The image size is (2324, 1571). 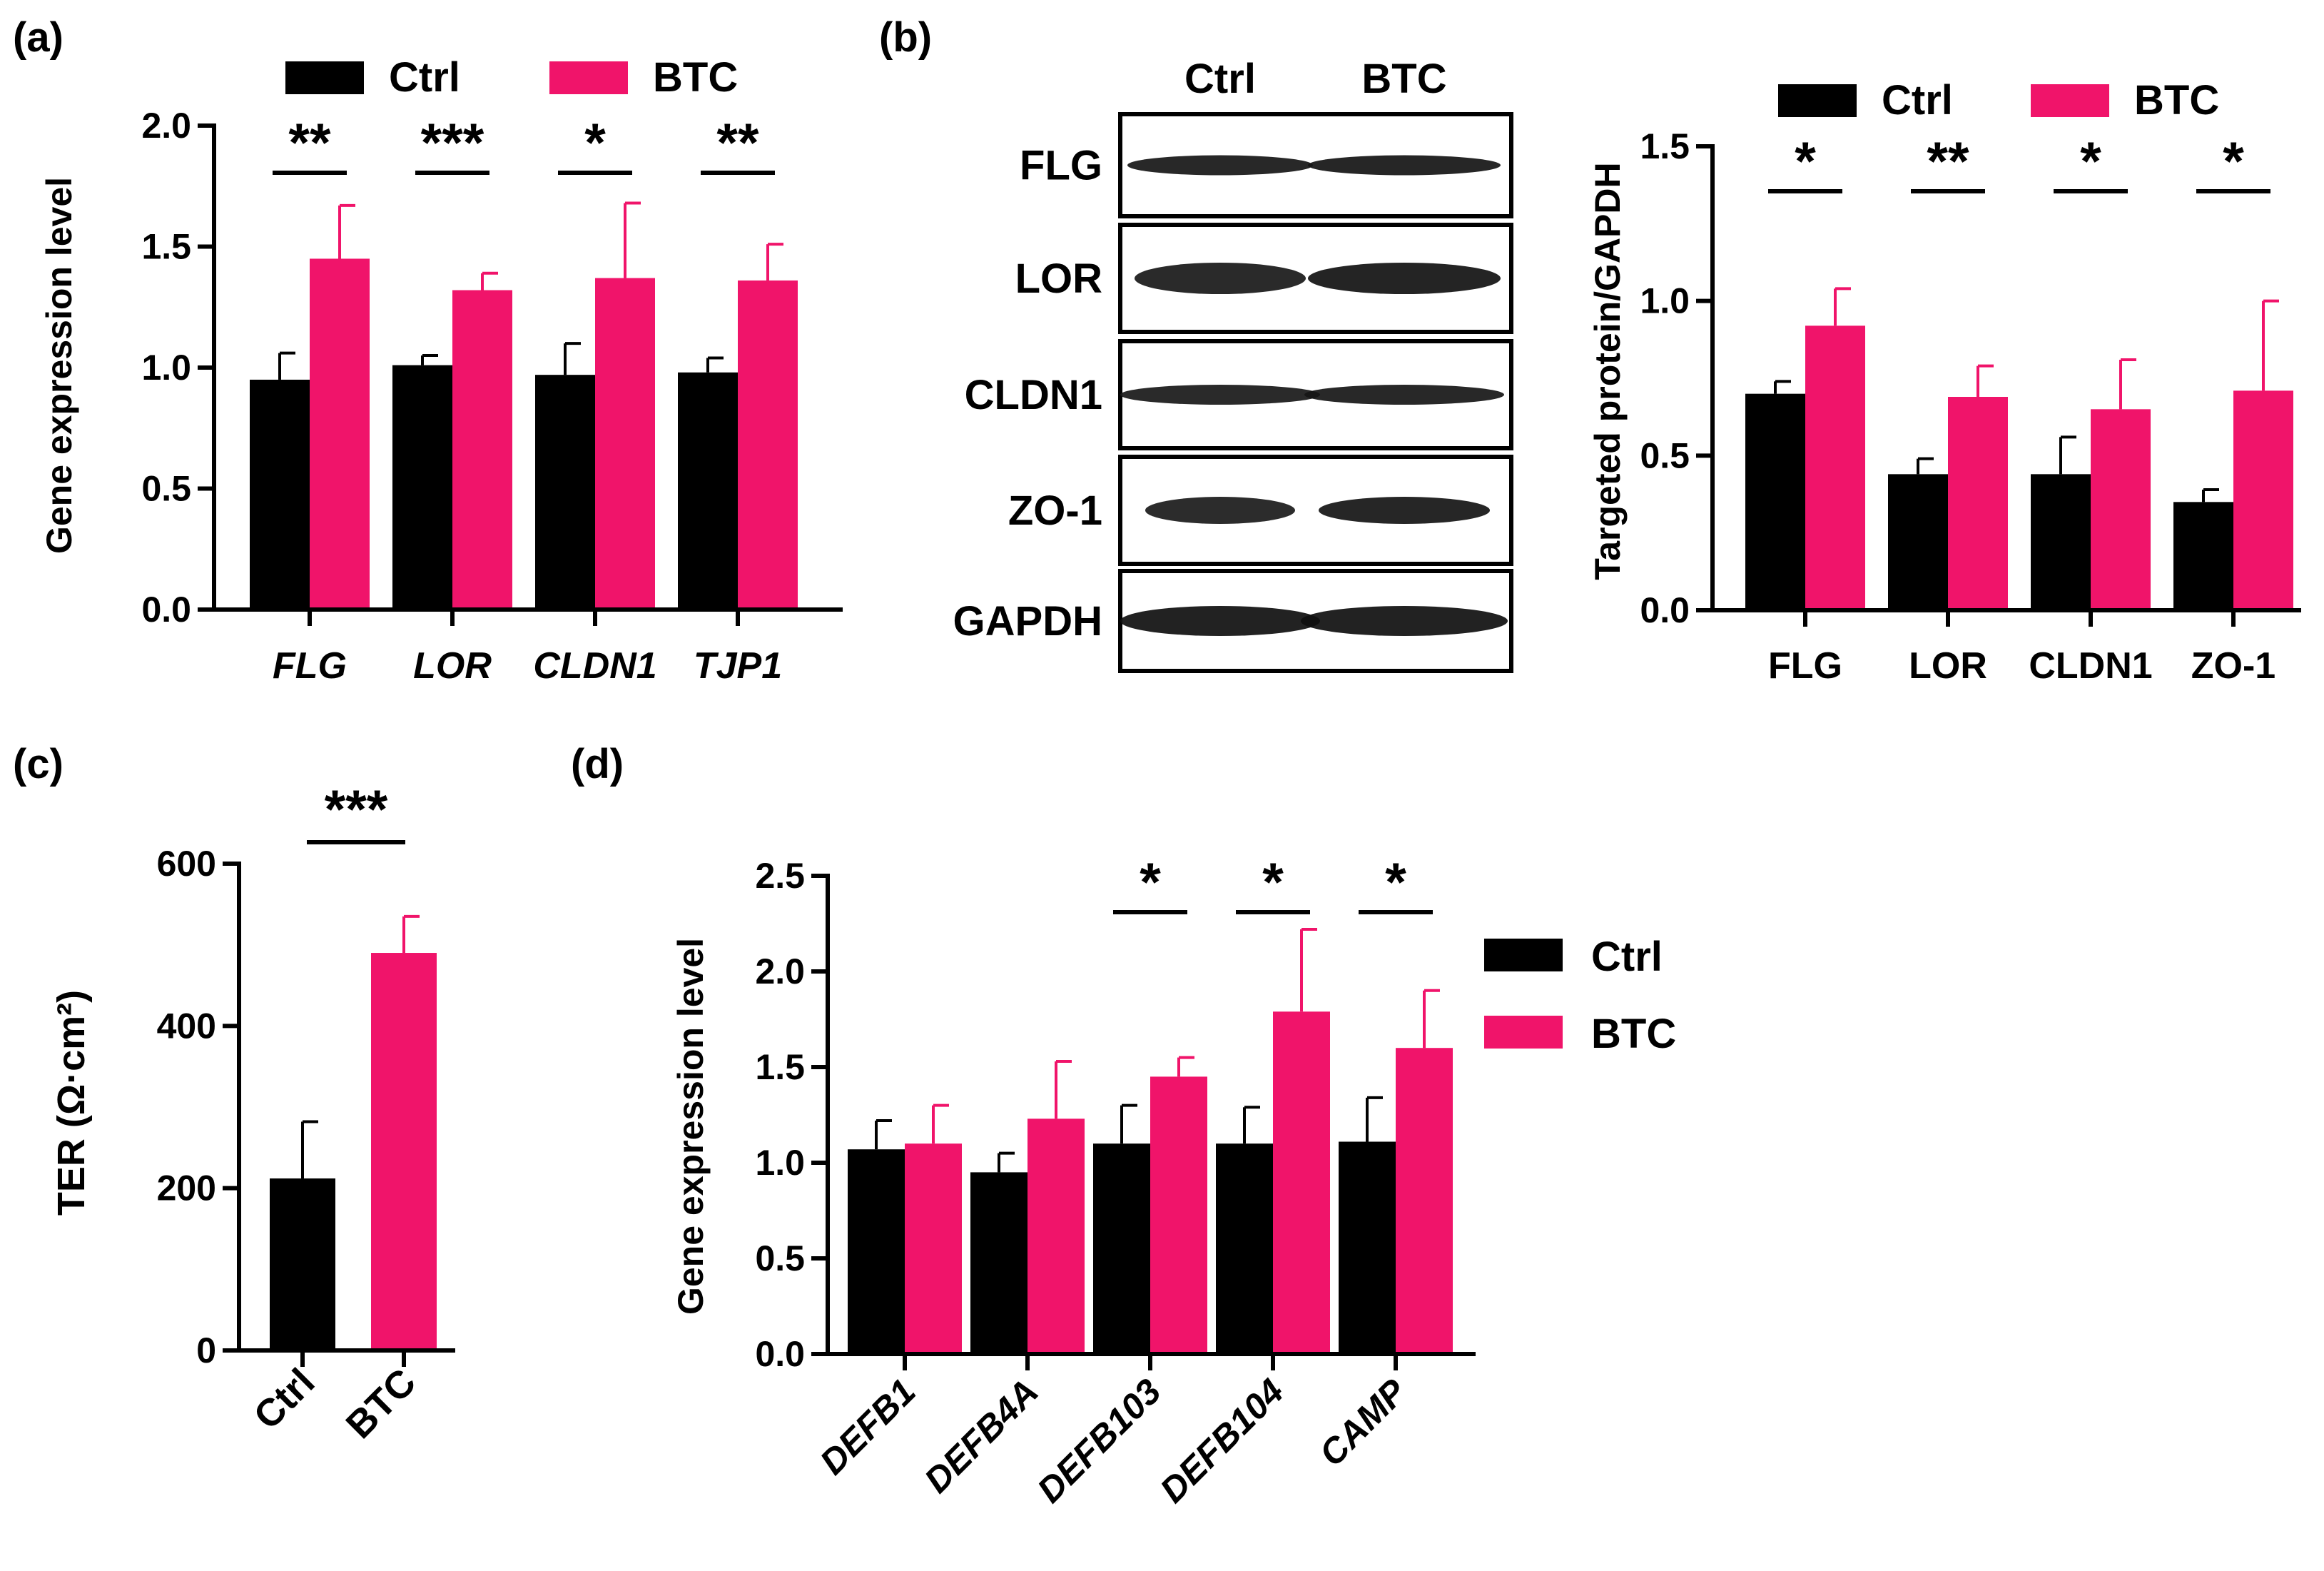 I want to click on panel-a-legend: Ctrl BTC, so click(x=511, y=77).